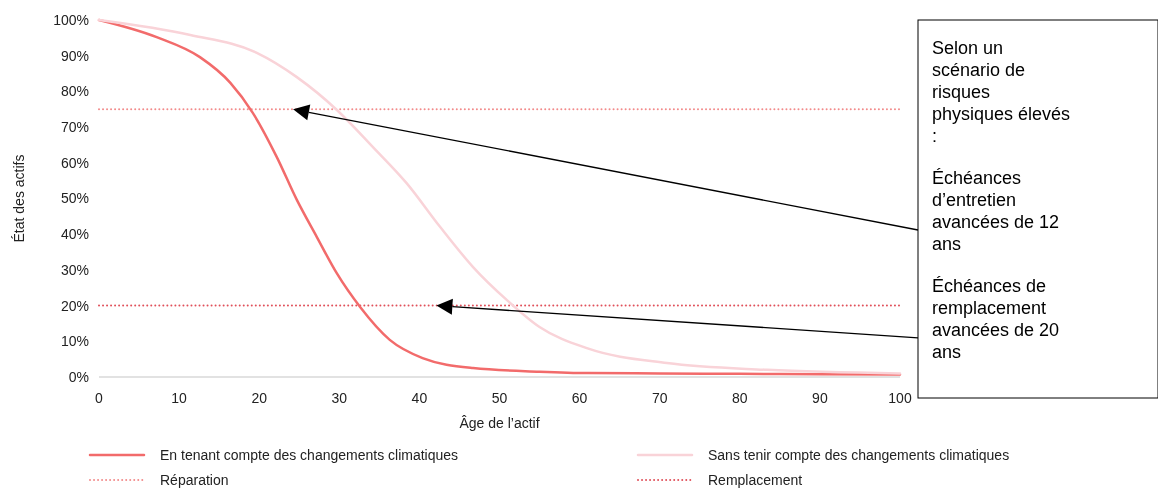  Describe the element at coordinates (740, 398) in the screenshot. I see `x-tick-label: 80` at that location.